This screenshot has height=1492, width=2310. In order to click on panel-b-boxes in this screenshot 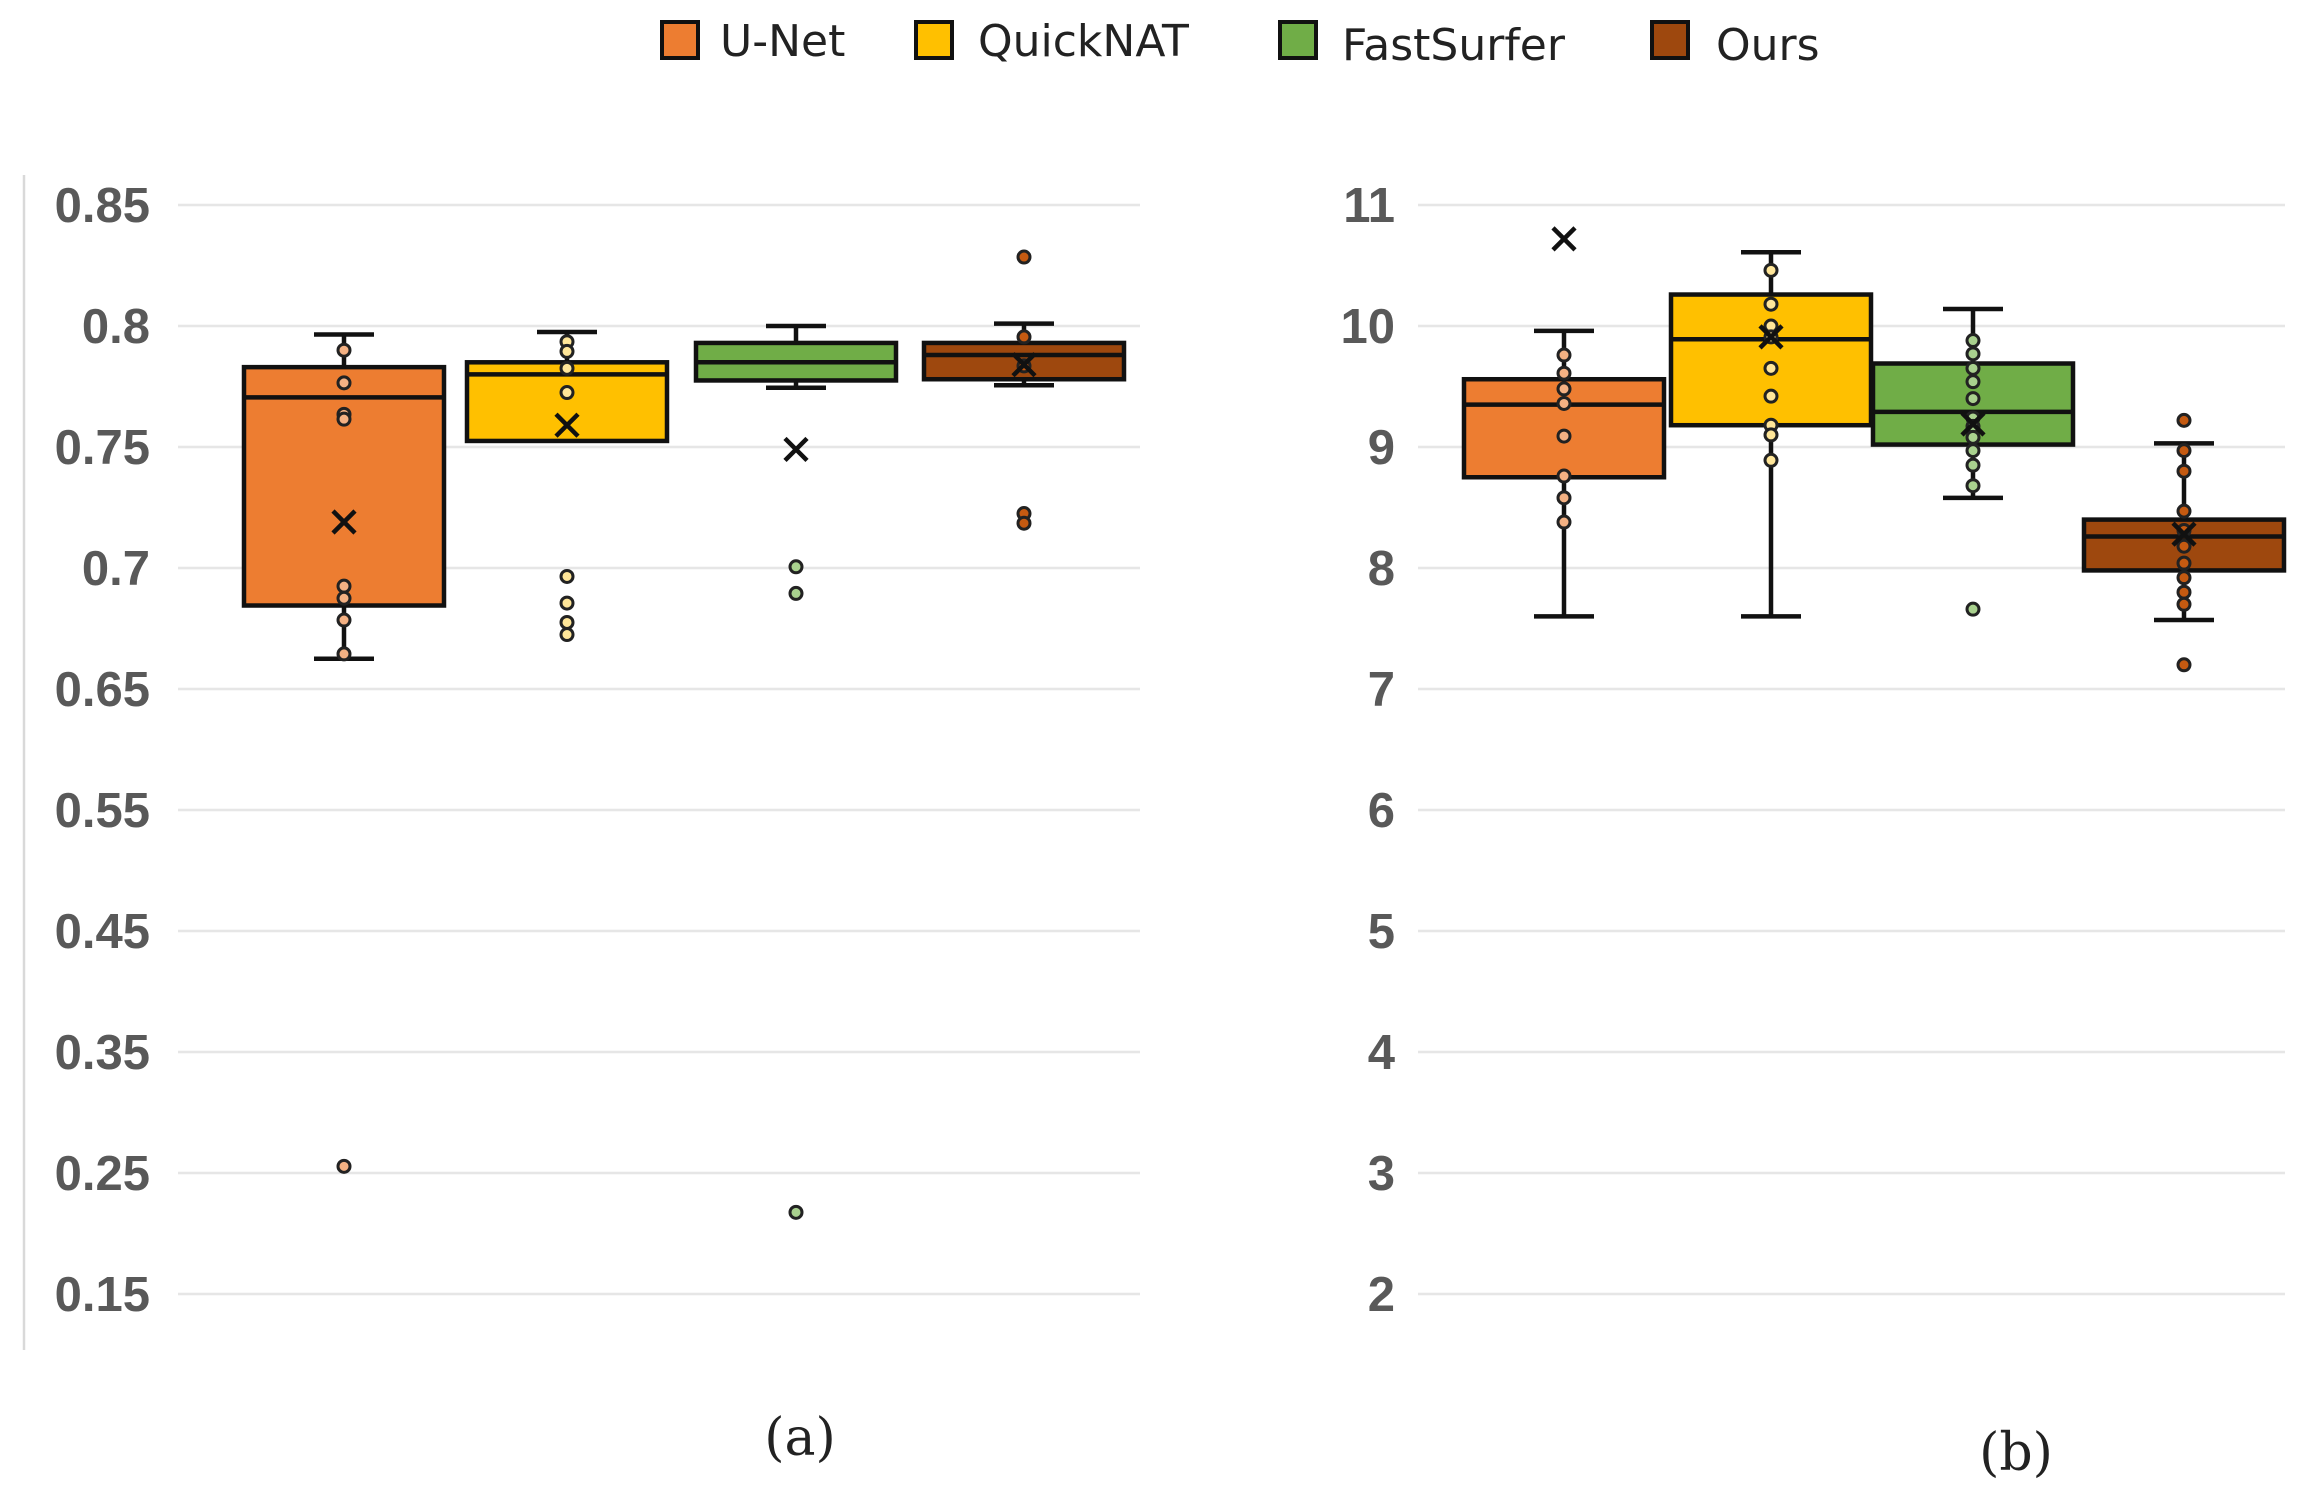, I will do `click(1874, 449)`.